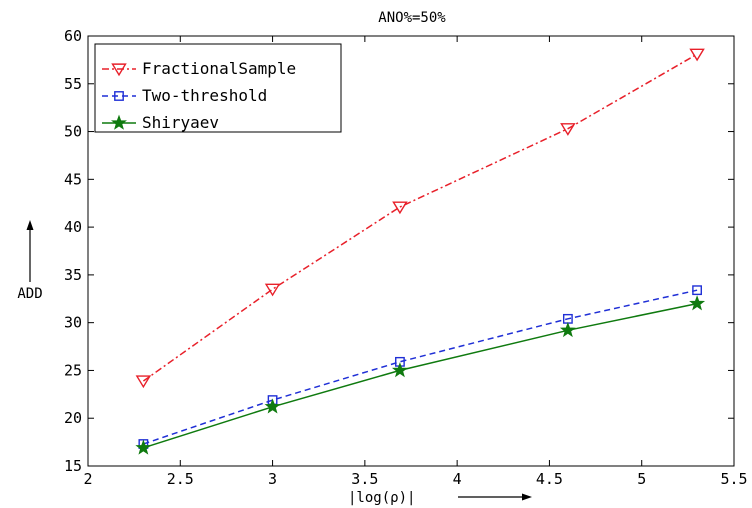 This screenshot has height=508, width=752. What do you see at coordinates (180, 122) in the screenshot?
I see `legend-label: Shiryaev` at bounding box center [180, 122].